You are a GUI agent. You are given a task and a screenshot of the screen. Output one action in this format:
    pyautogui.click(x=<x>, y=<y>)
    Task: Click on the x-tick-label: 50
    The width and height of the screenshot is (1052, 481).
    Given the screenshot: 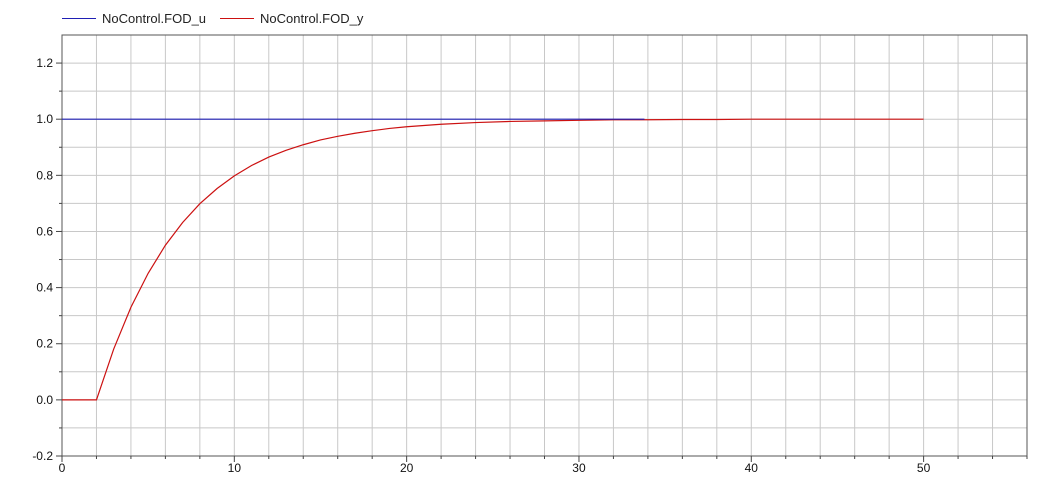 What is the action you would take?
    pyautogui.click(x=924, y=468)
    